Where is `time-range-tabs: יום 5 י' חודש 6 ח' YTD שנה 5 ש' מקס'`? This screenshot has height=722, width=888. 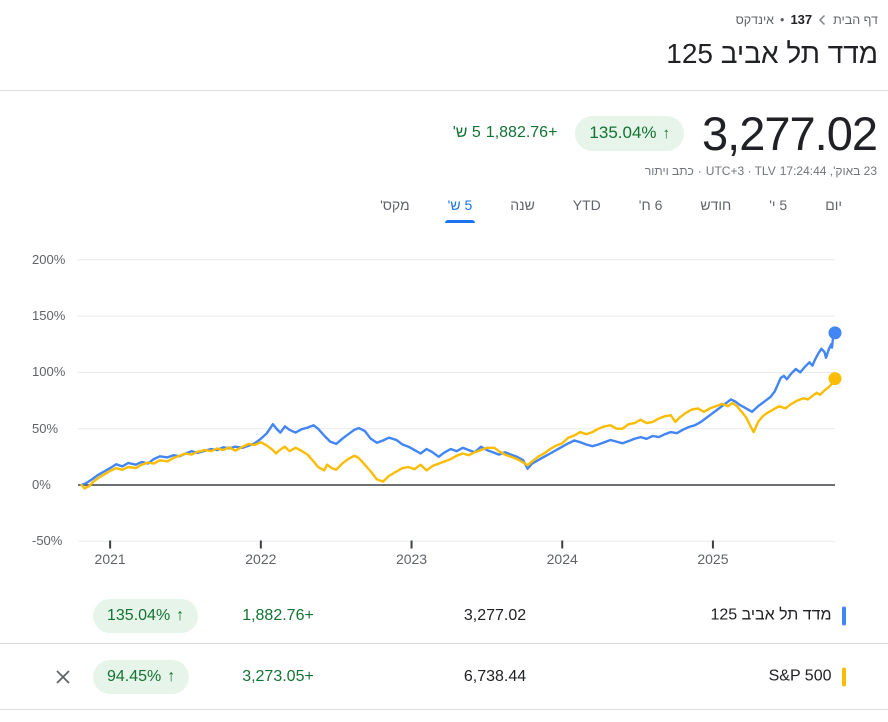
time-range-tabs: יום 5 י' חודש 6 ח' YTD שנה 5 ש' מקס' is located at coordinates (611, 210).